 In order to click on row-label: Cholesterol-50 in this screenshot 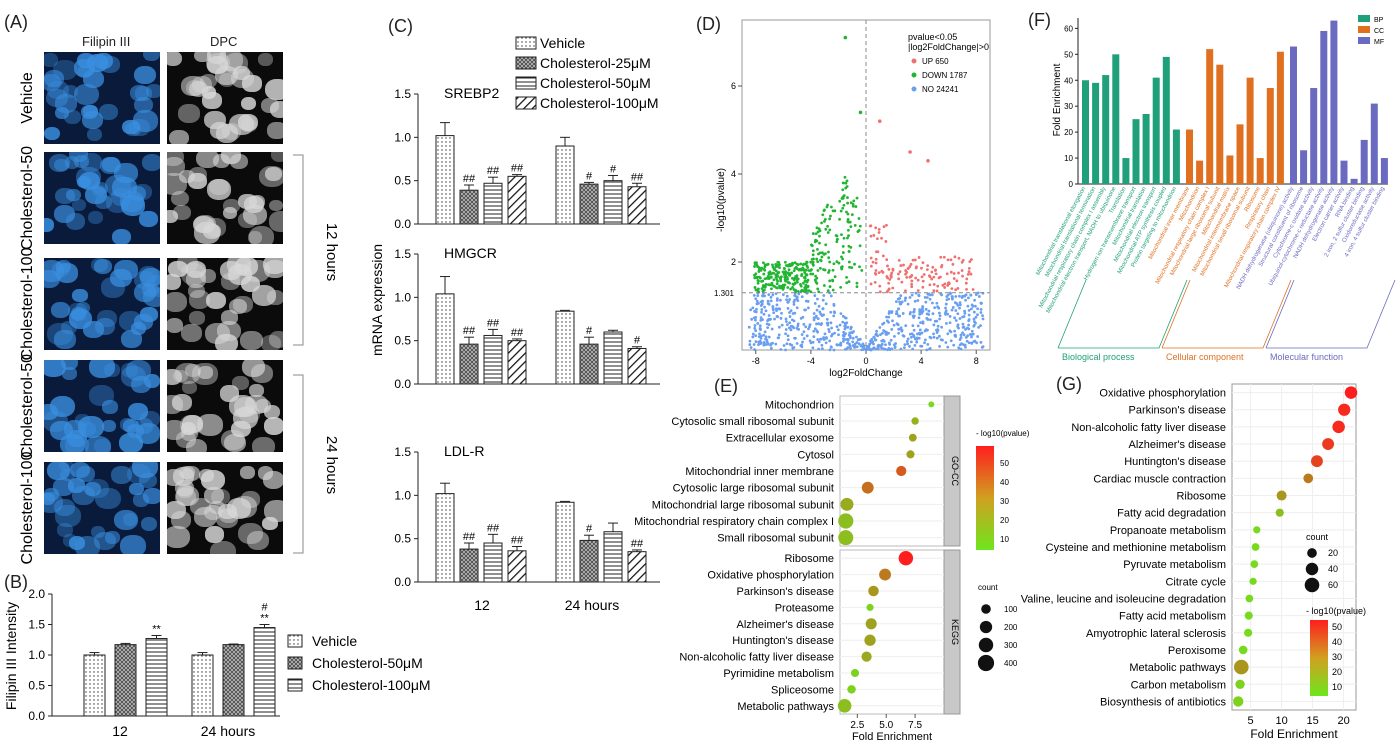, I will do `click(27, 406)`.